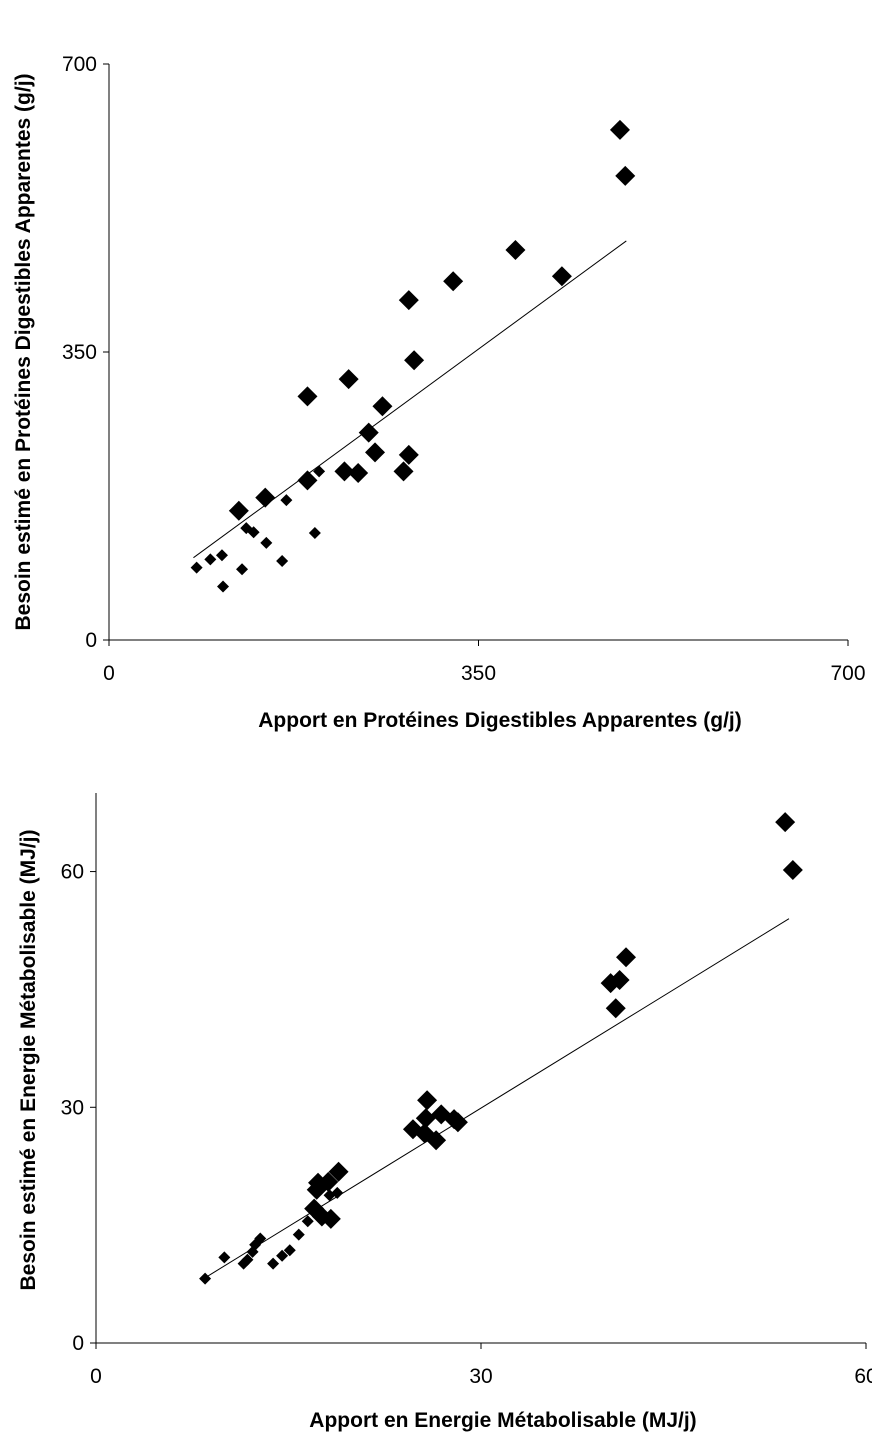  Describe the element at coordinates (502, 1420) in the screenshot. I see `energy-x-axis-title: Apport en Energie Métabolisable (MJ/j)` at that location.